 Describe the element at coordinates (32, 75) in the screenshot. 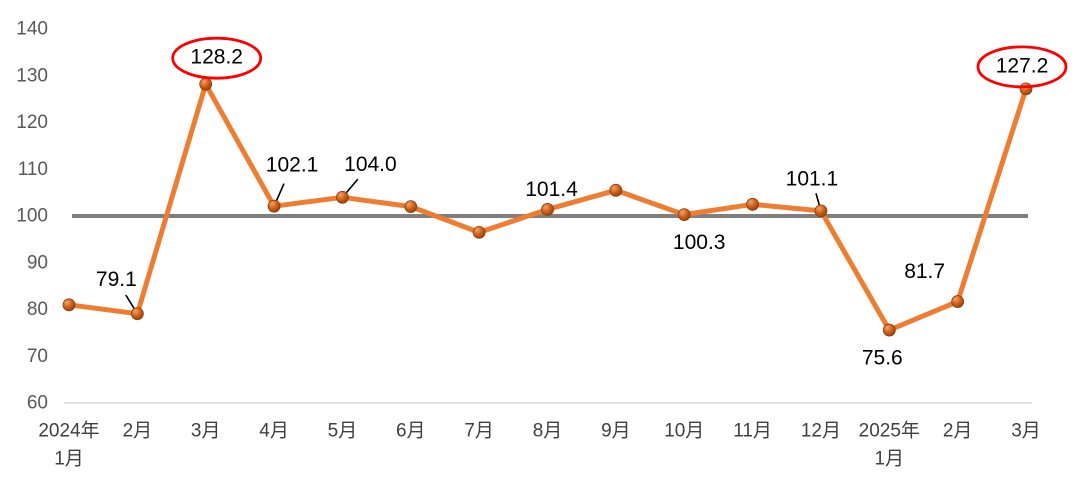

I see `y-axis-tick-label: 130` at that location.